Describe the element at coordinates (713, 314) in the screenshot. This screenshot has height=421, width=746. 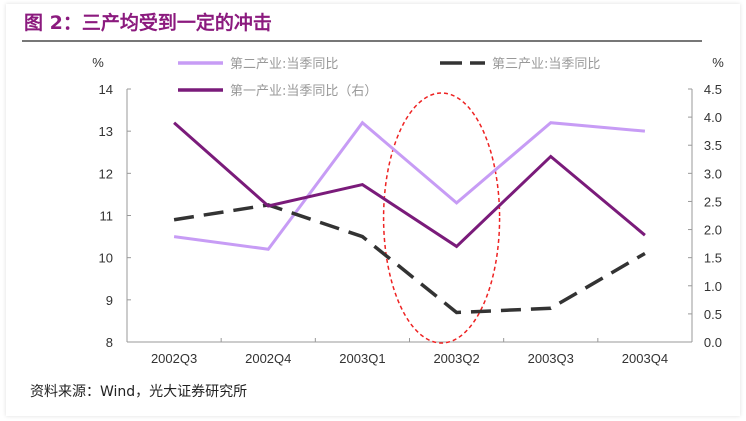
I see `right-tick-label: 0.5` at that location.